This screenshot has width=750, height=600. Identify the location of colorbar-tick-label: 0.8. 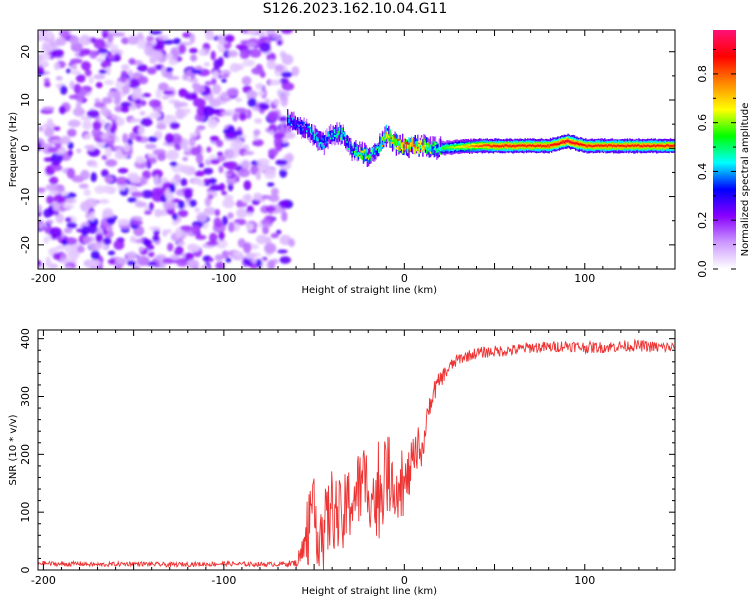
(702, 74).